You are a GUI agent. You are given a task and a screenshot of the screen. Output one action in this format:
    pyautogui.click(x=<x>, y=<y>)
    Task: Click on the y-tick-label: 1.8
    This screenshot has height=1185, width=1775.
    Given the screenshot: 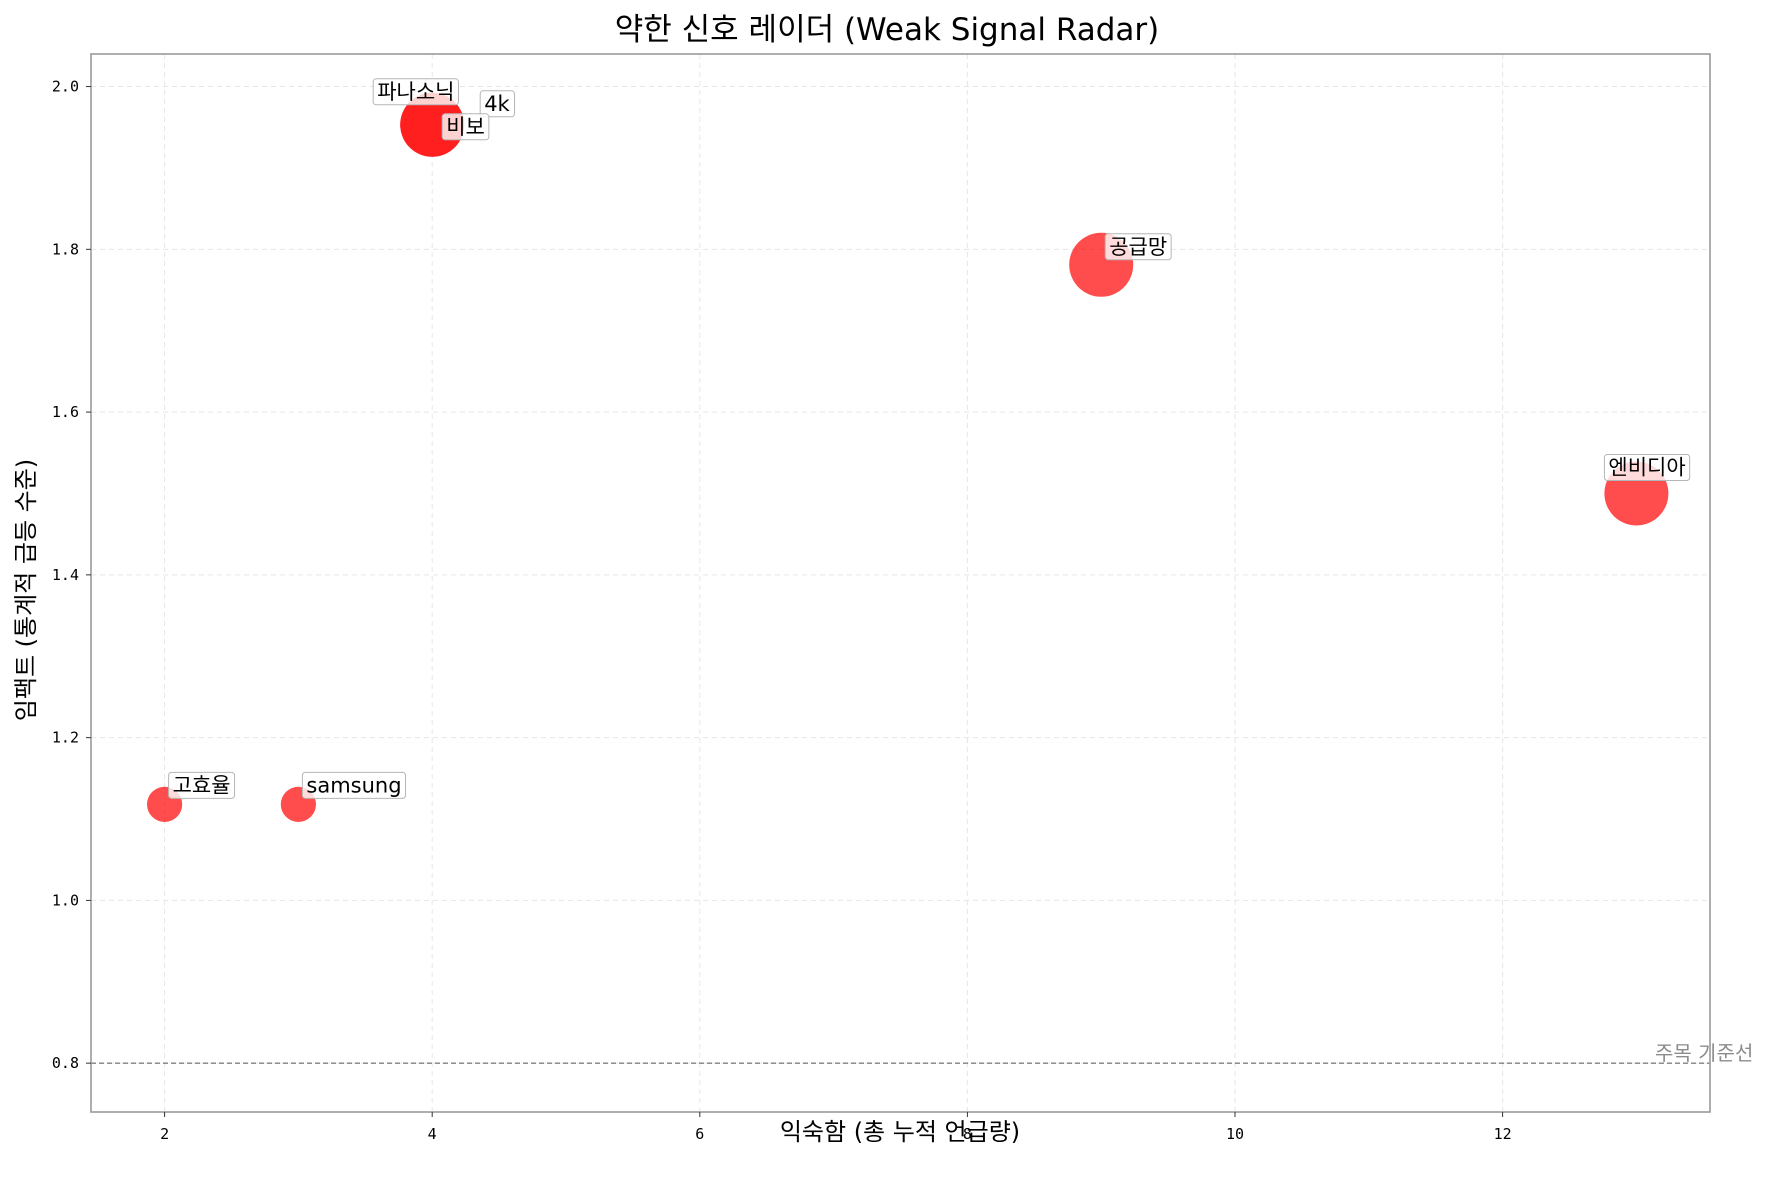 What is the action you would take?
    pyautogui.click(x=65, y=249)
    